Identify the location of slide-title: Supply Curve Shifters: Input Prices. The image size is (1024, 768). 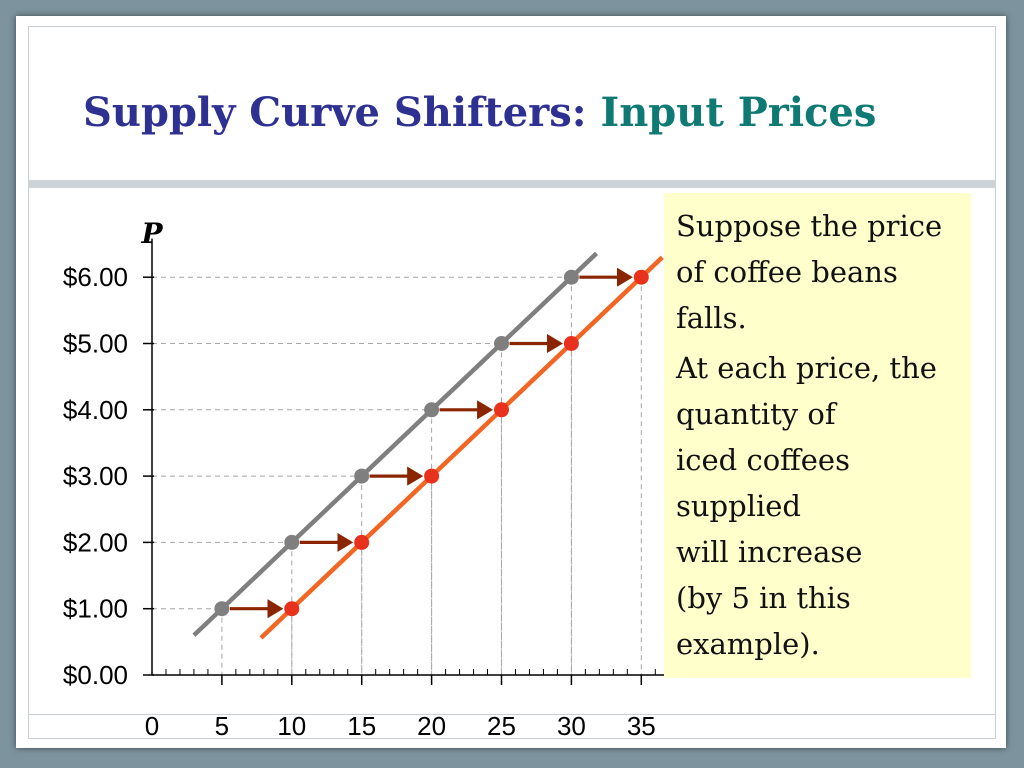
(479, 112).